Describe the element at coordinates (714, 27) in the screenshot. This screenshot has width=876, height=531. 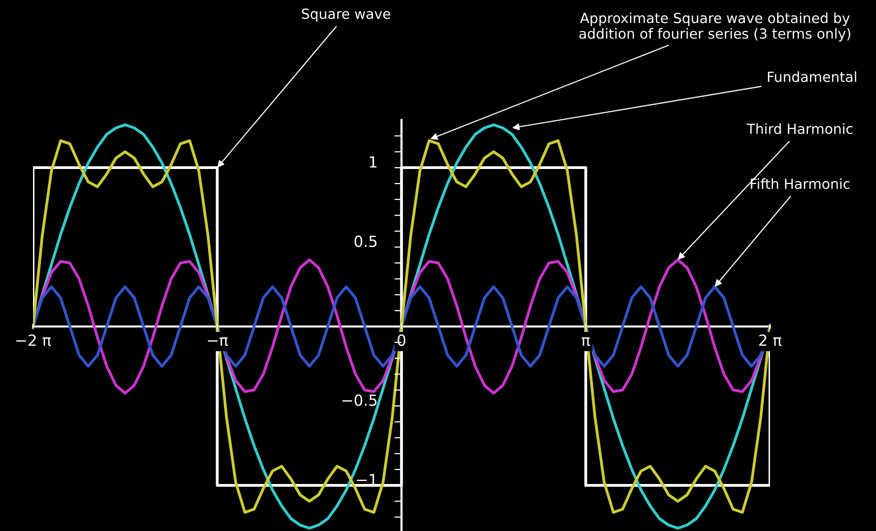
I see `annotation: Approximate Square wave obtained by addition of fourier series (3 terms only)` at that location.